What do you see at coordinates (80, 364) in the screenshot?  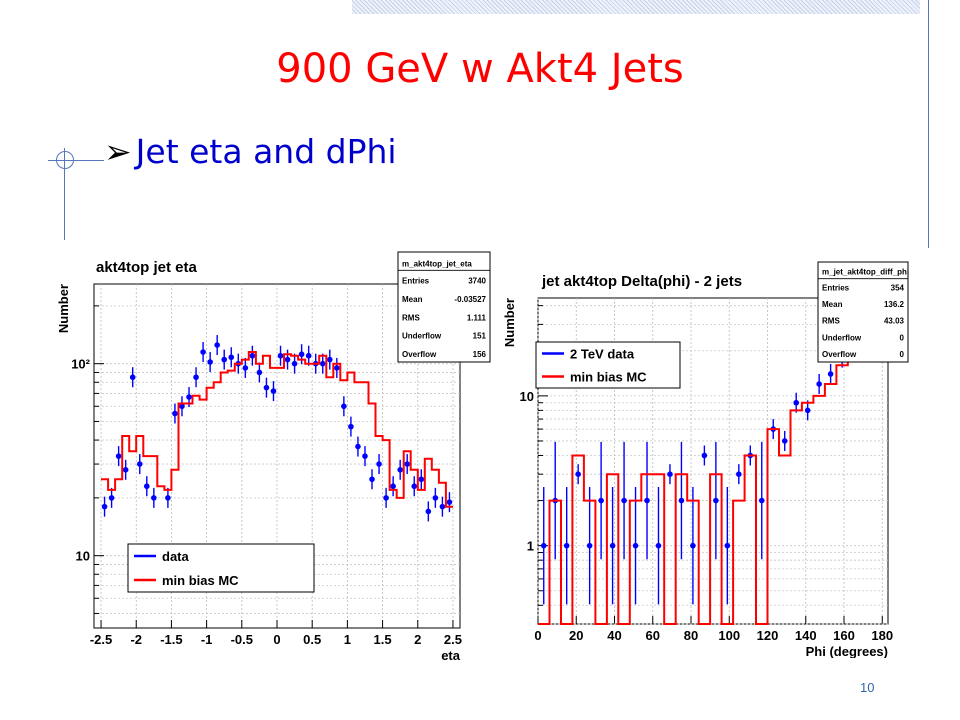 I see `y-tick-label: 10²` at bounding box center [80, 364].